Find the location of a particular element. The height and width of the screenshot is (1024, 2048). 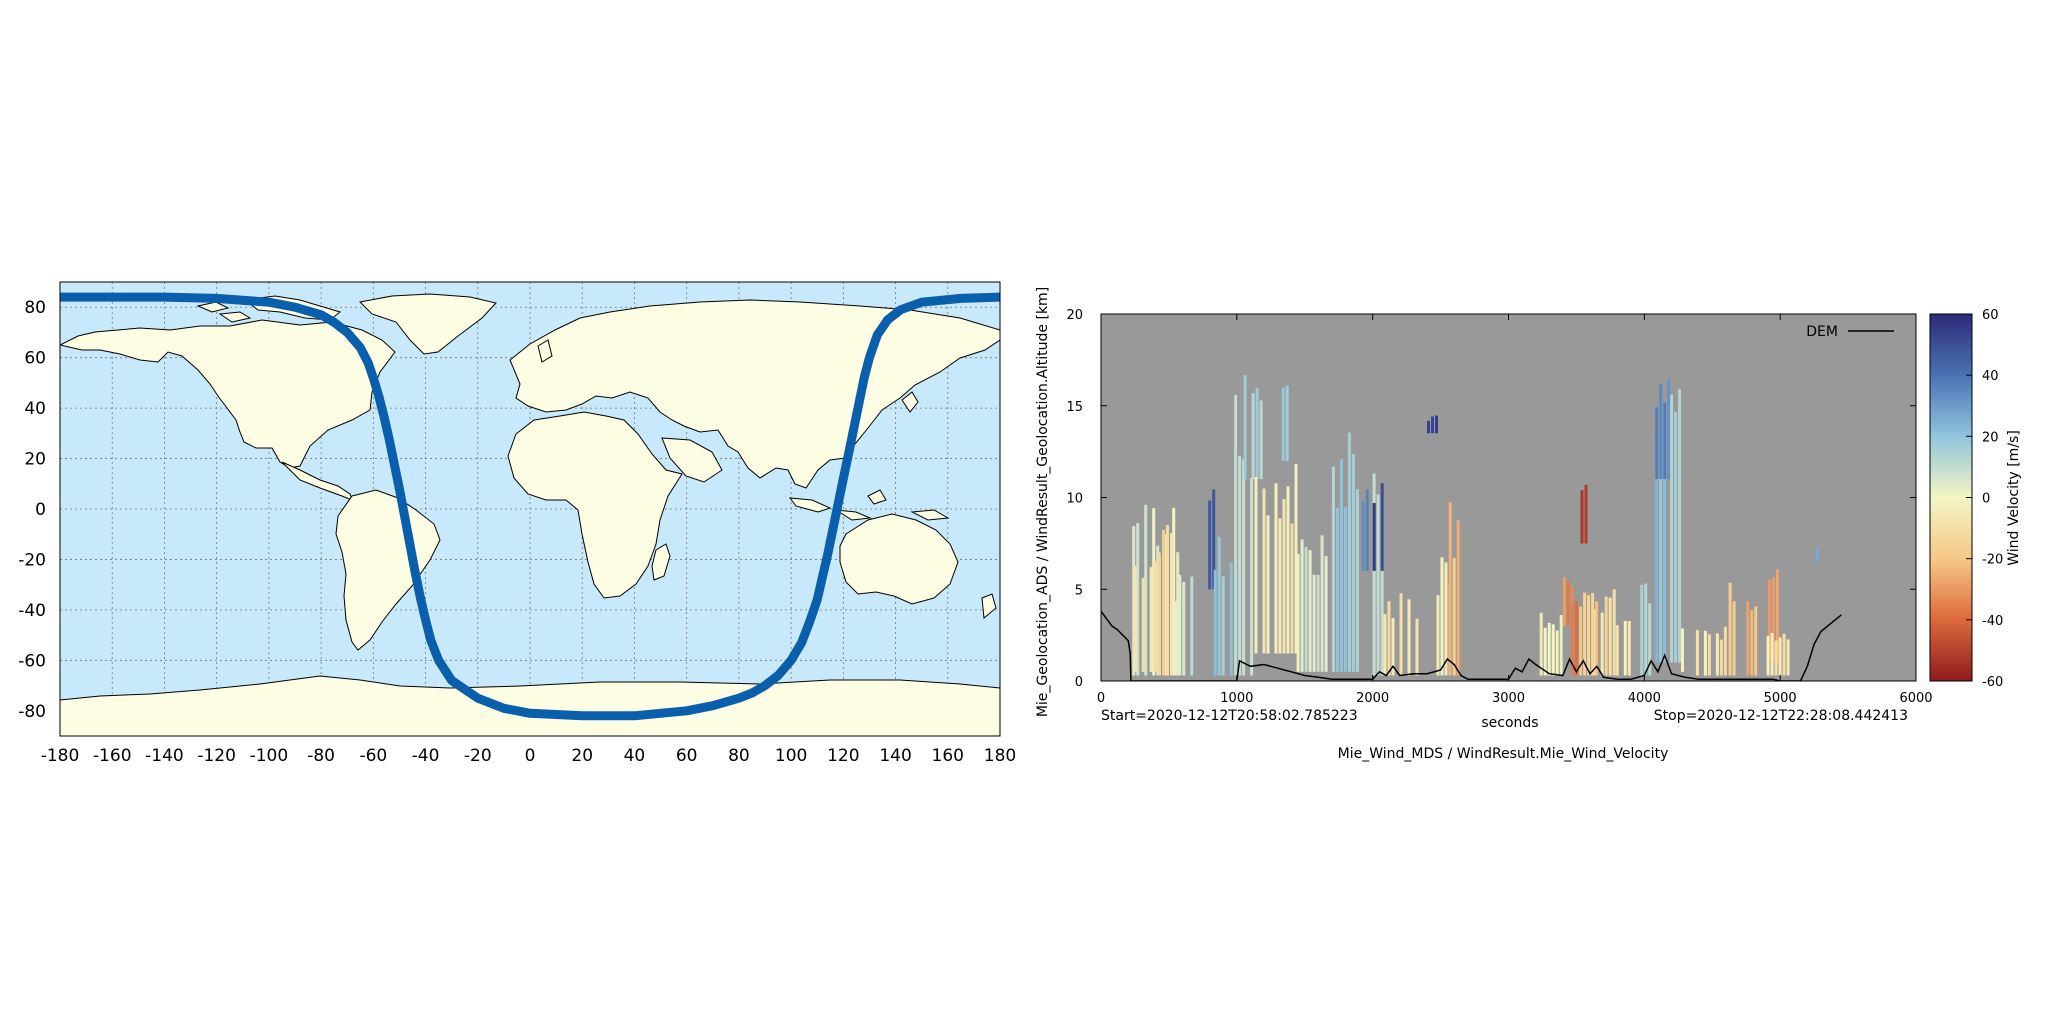

land-australia is located at coordinates (899, 559).